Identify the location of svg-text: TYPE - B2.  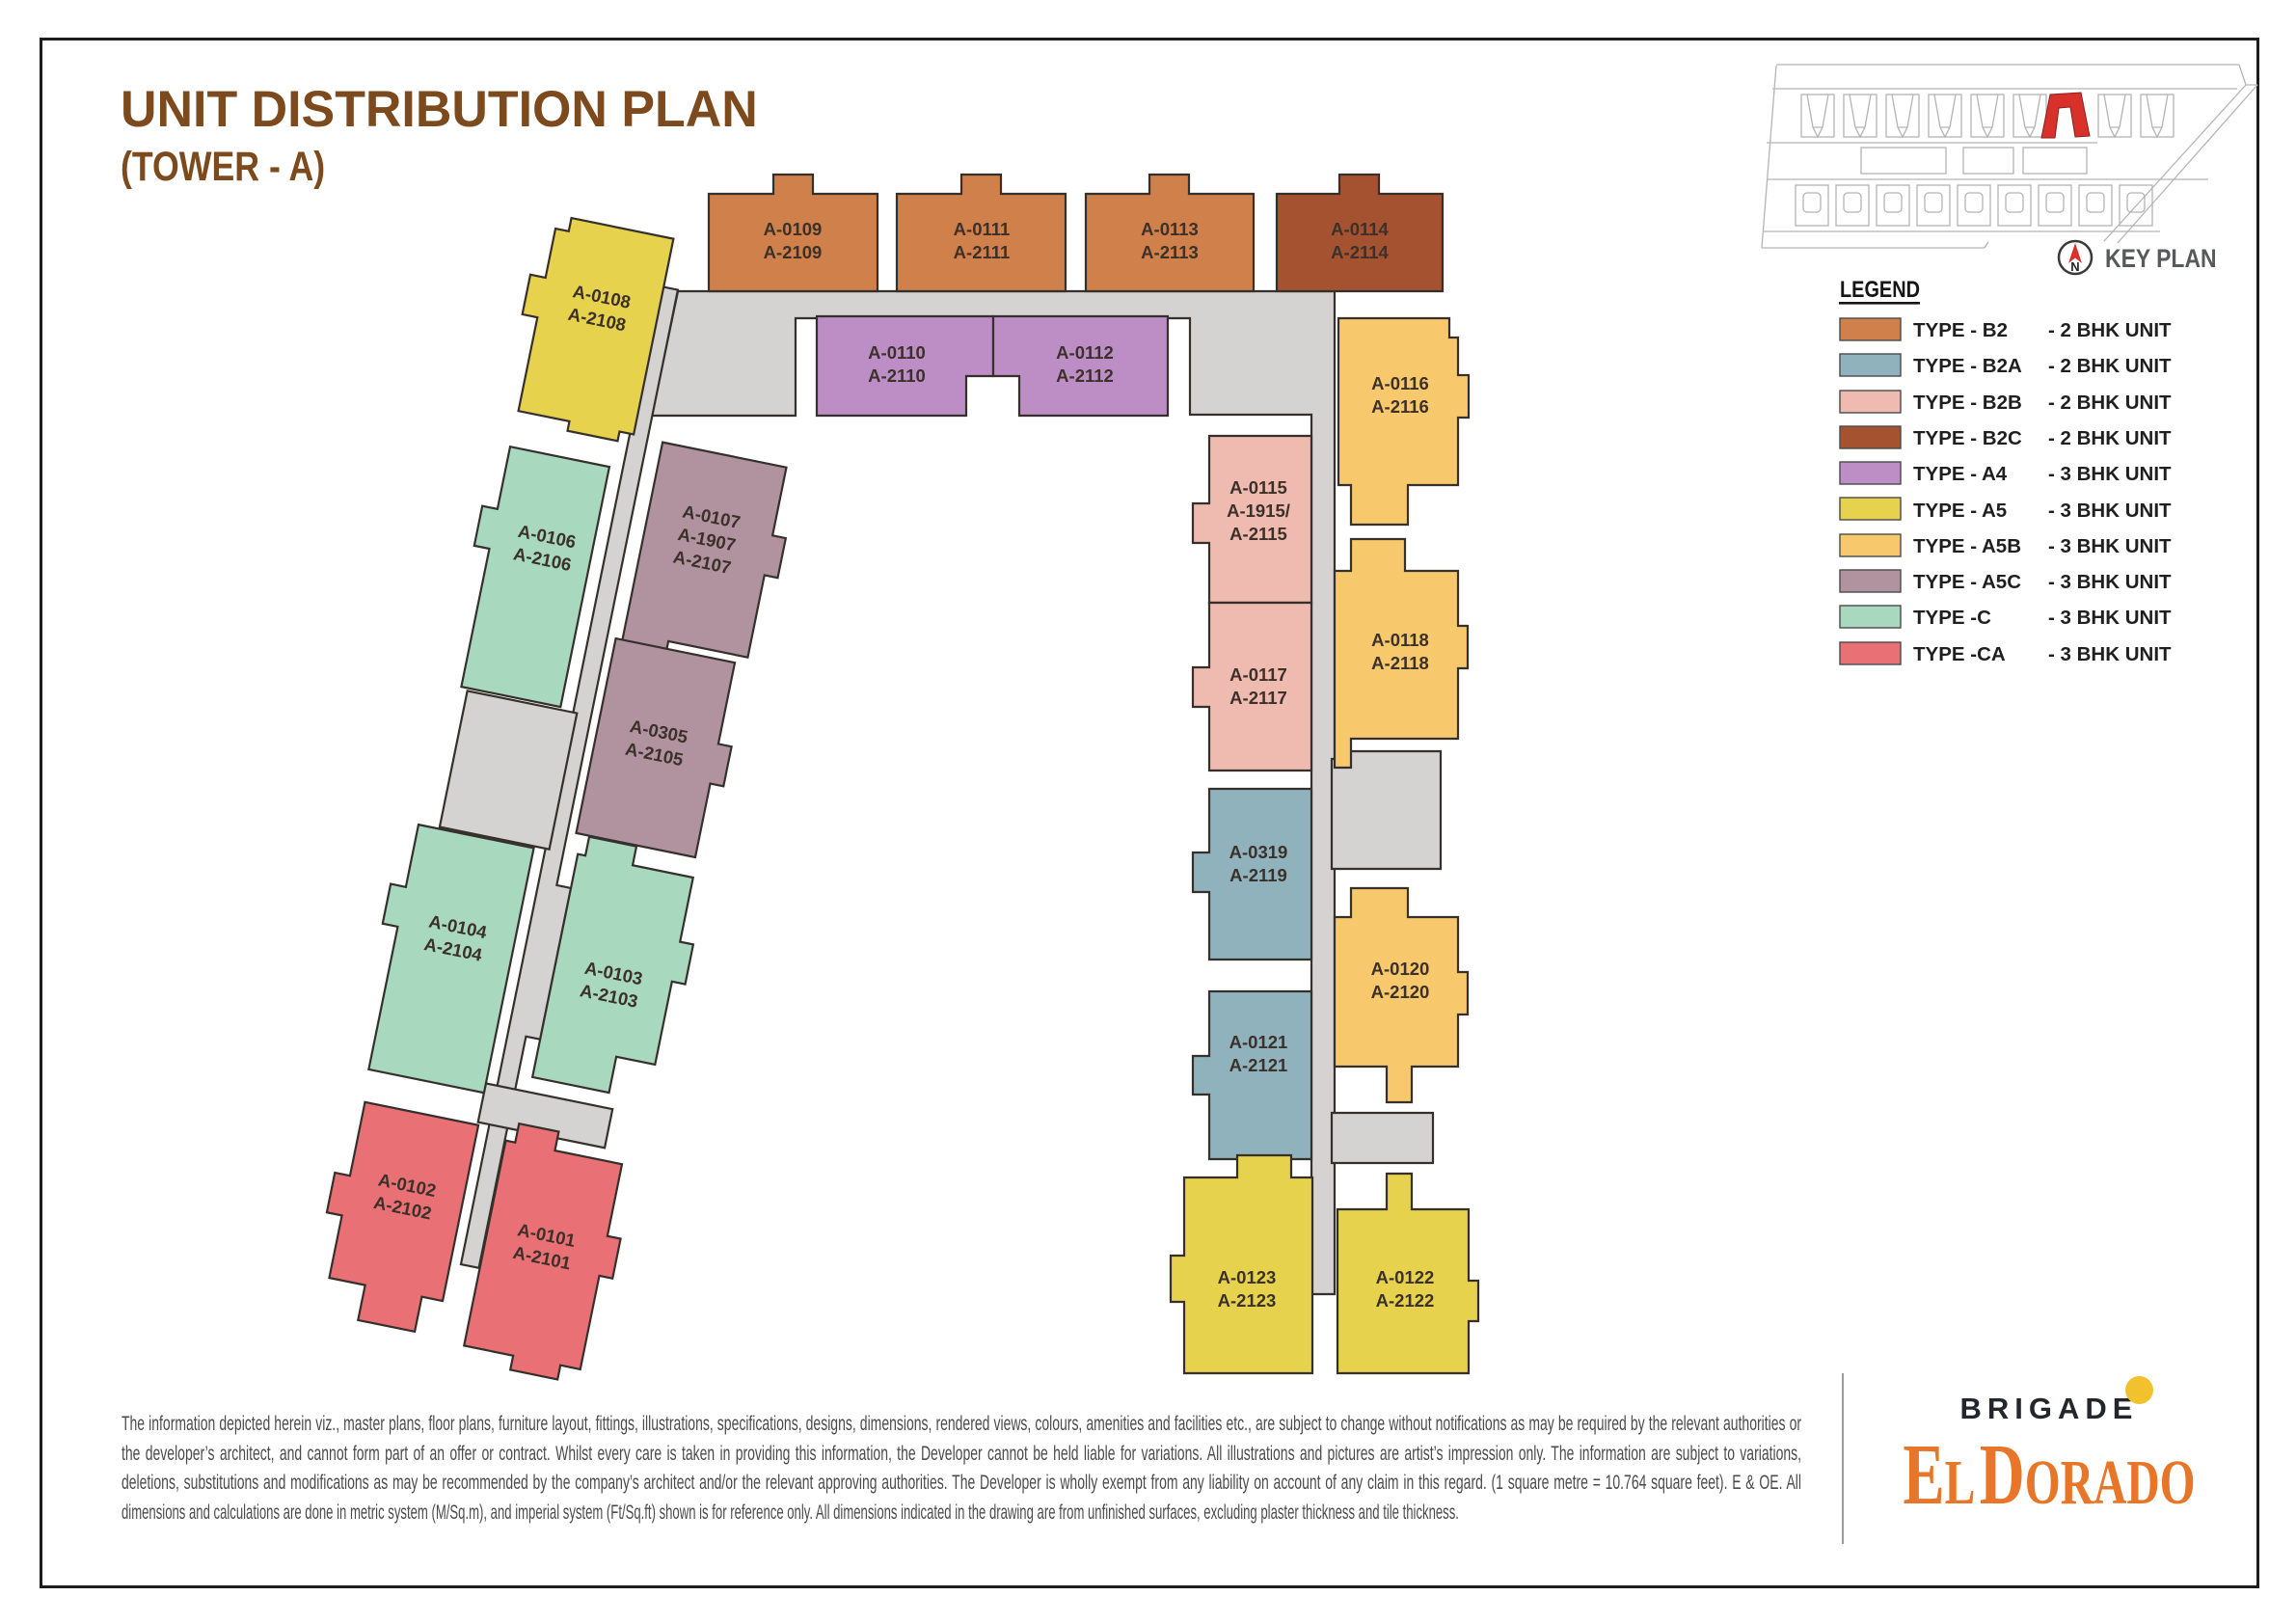
(1960, 330).